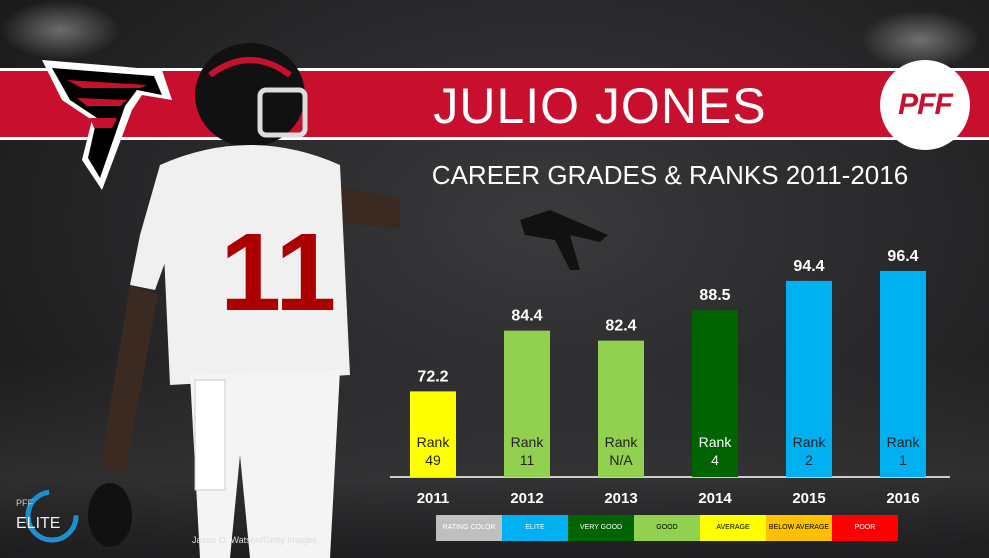 This screenshot has height=558, width=989. What do you see at coordinates (716, 442) in the screenshot?
I see `rank-word-2014: Rank` at bounding box center [716, 442].